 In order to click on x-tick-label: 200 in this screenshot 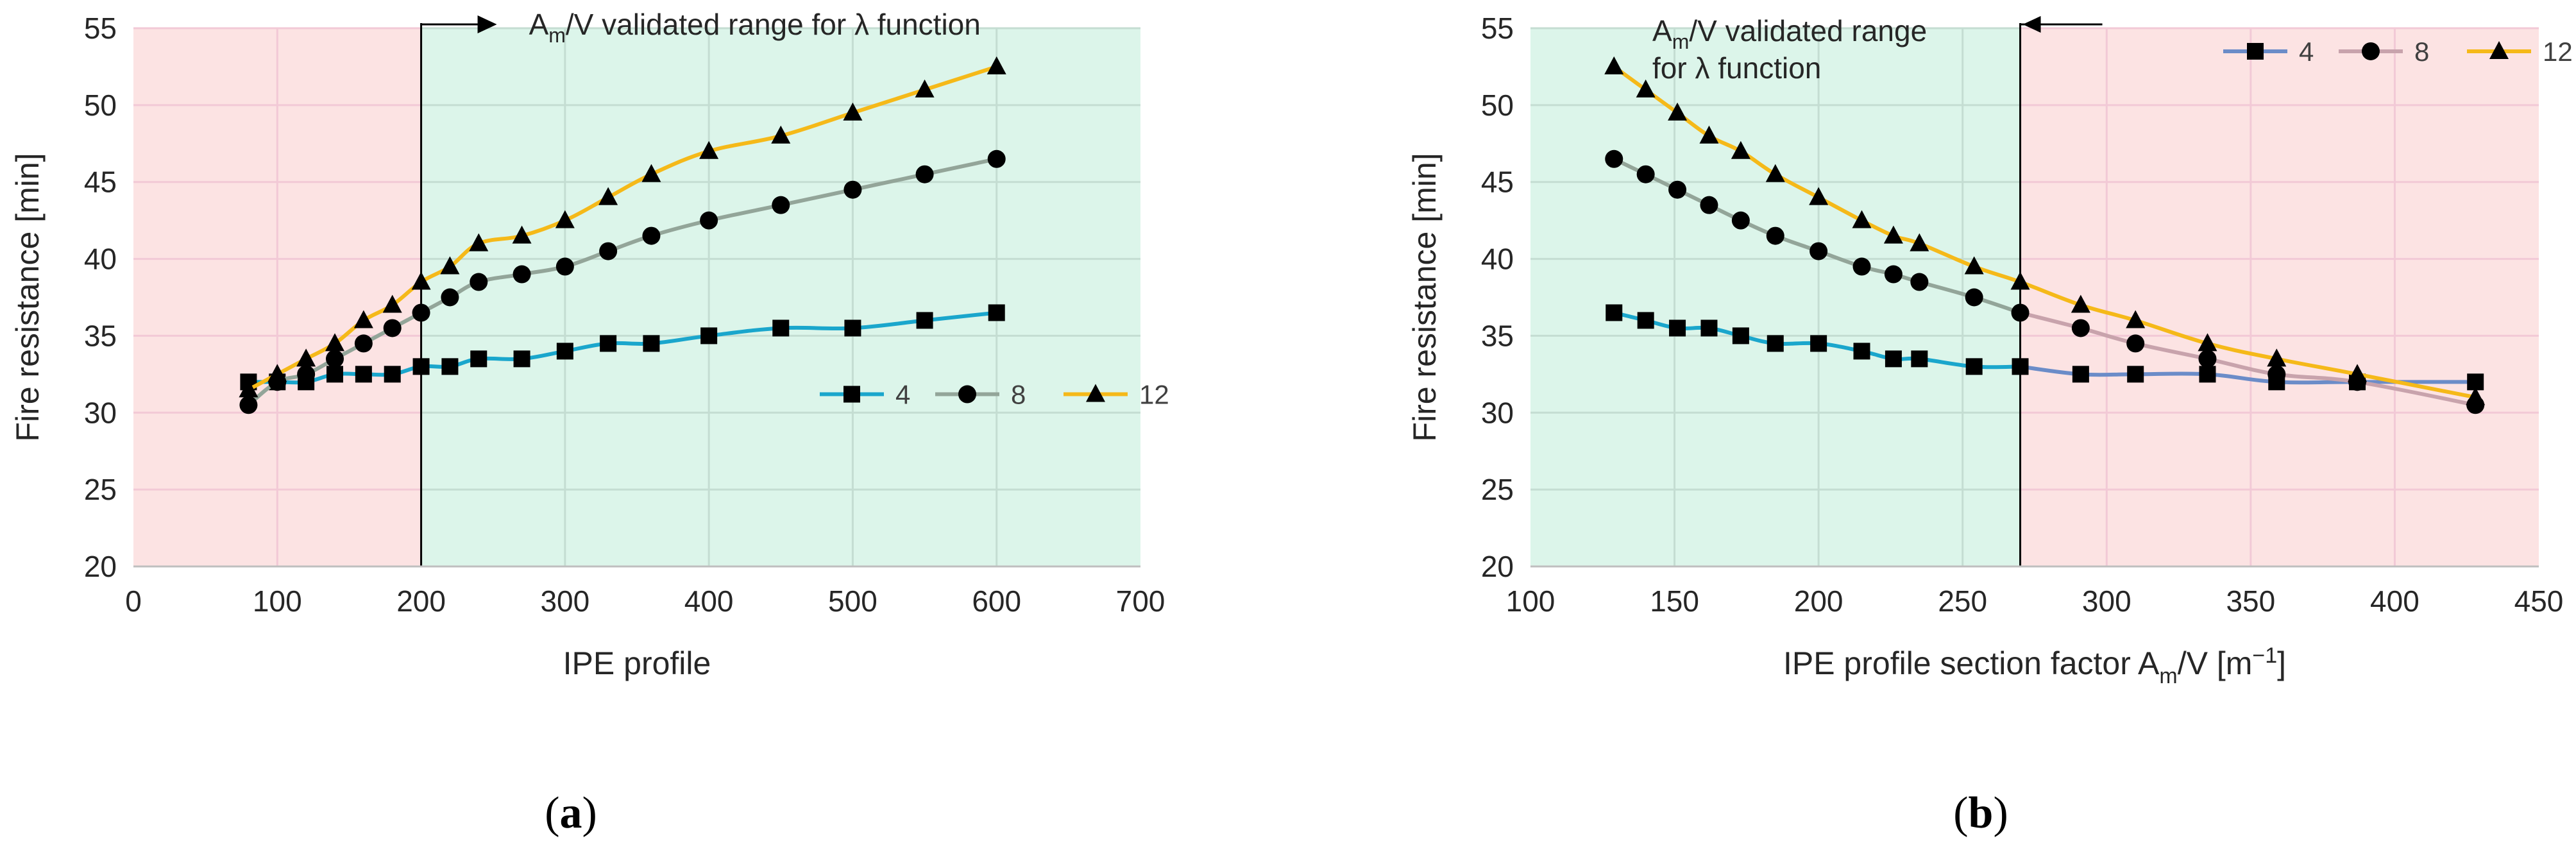, I will do `click(1818, 601)`.